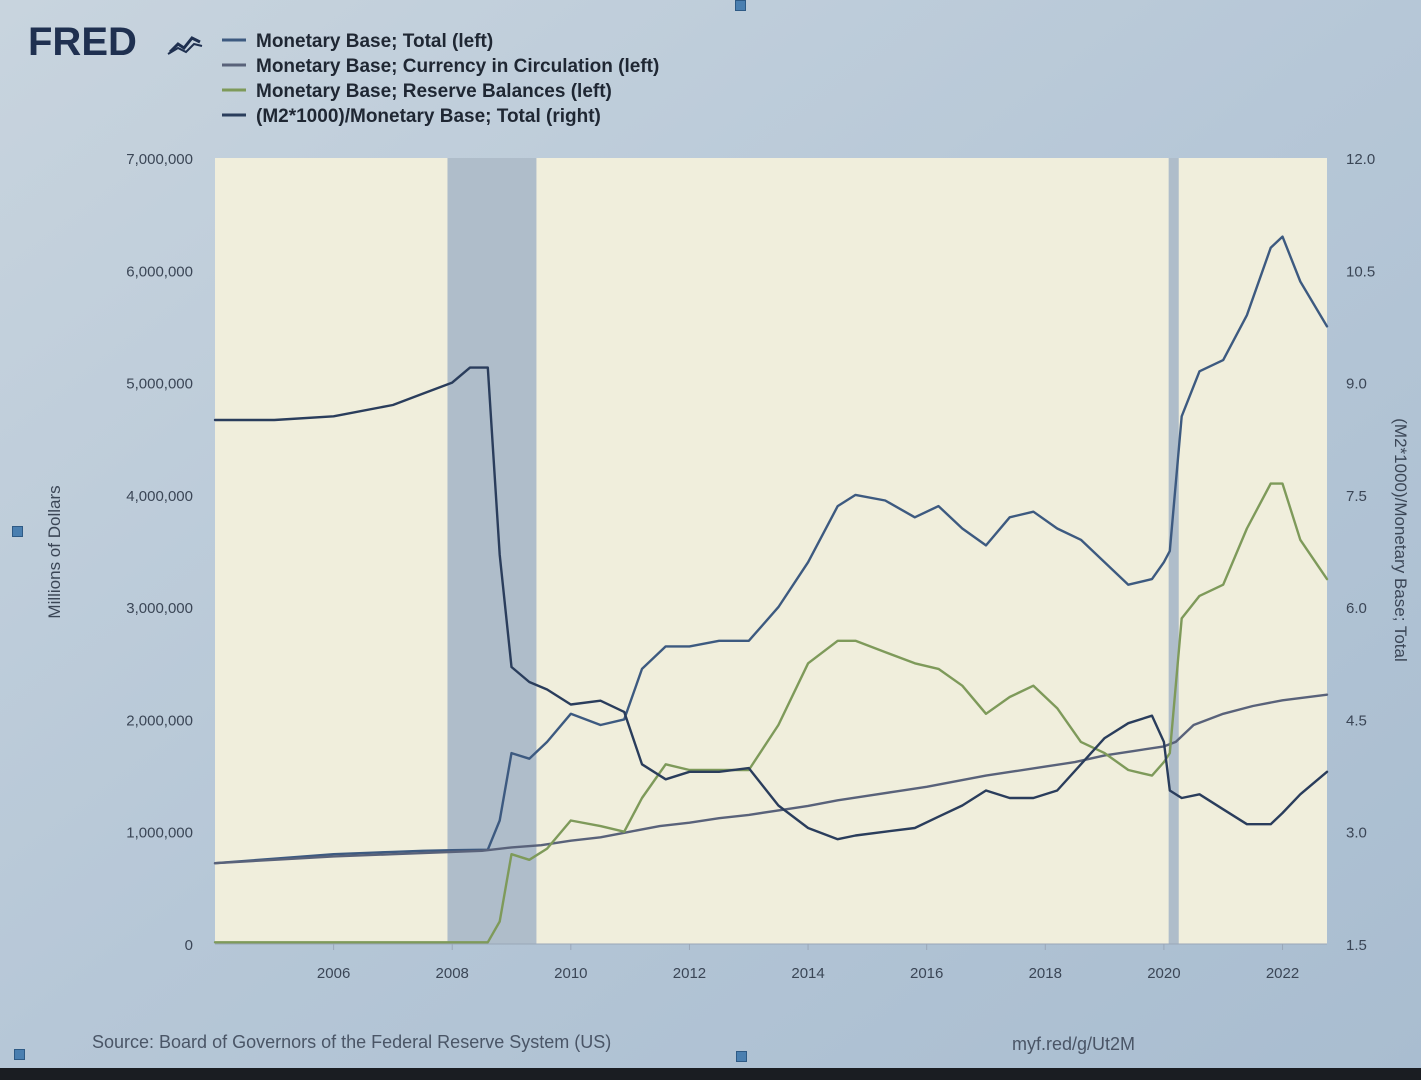 Image resolution: width=1421 pixels, height=1080 pixels. What do you see at coordinates (333, 973) in the screenshot?
I see `x-tick-label-0: 2006` at bounding box center [333, 973].